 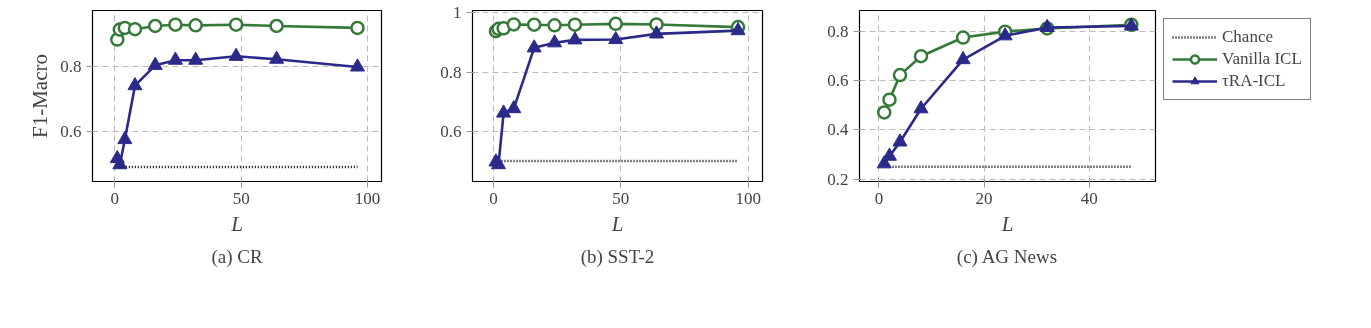 What do you see at coordinates (1089, 198) in the screenshot?
I see `x-tick-label: 40` at bounding box center [1089, 198].